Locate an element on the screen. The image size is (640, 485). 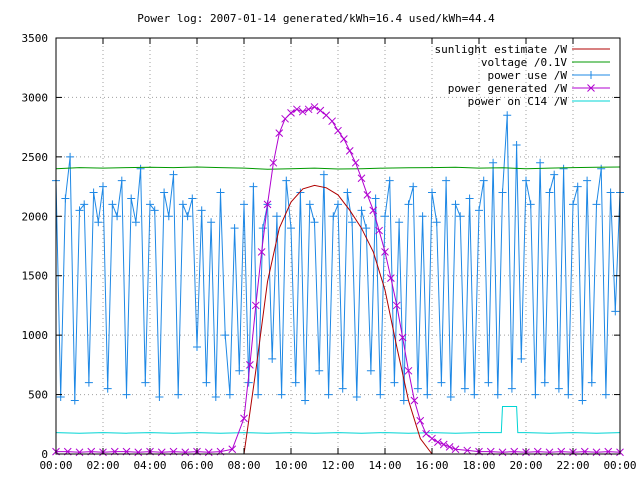
legend-marker is located at coordinates (591, 75).